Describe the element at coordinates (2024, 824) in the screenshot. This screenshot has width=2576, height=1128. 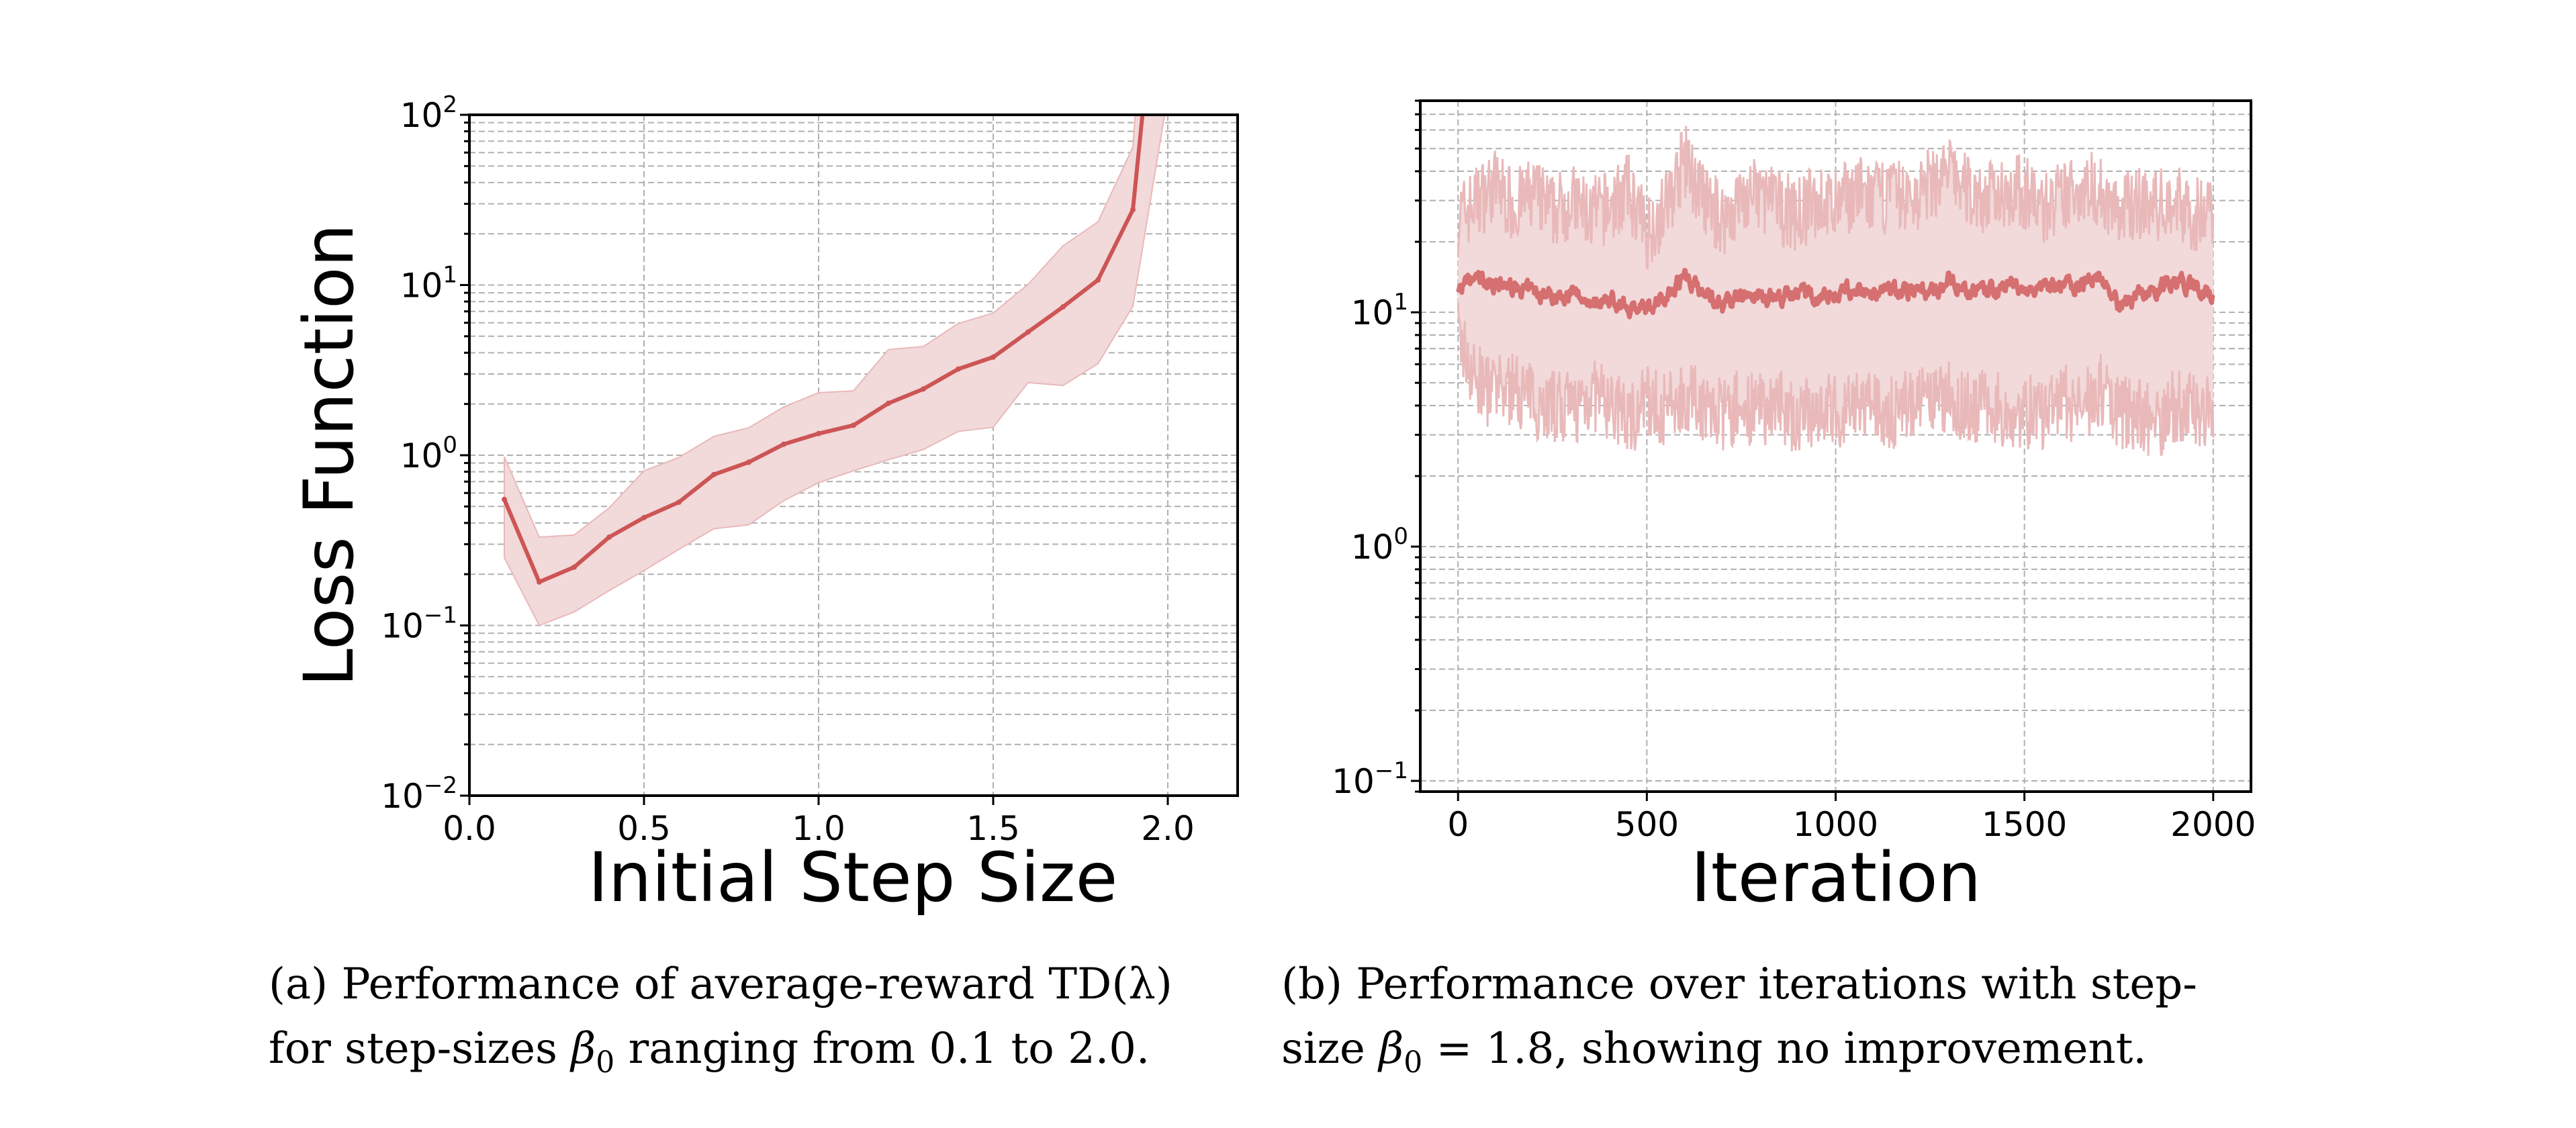
I see `x-tick-label: 1500` at that location.